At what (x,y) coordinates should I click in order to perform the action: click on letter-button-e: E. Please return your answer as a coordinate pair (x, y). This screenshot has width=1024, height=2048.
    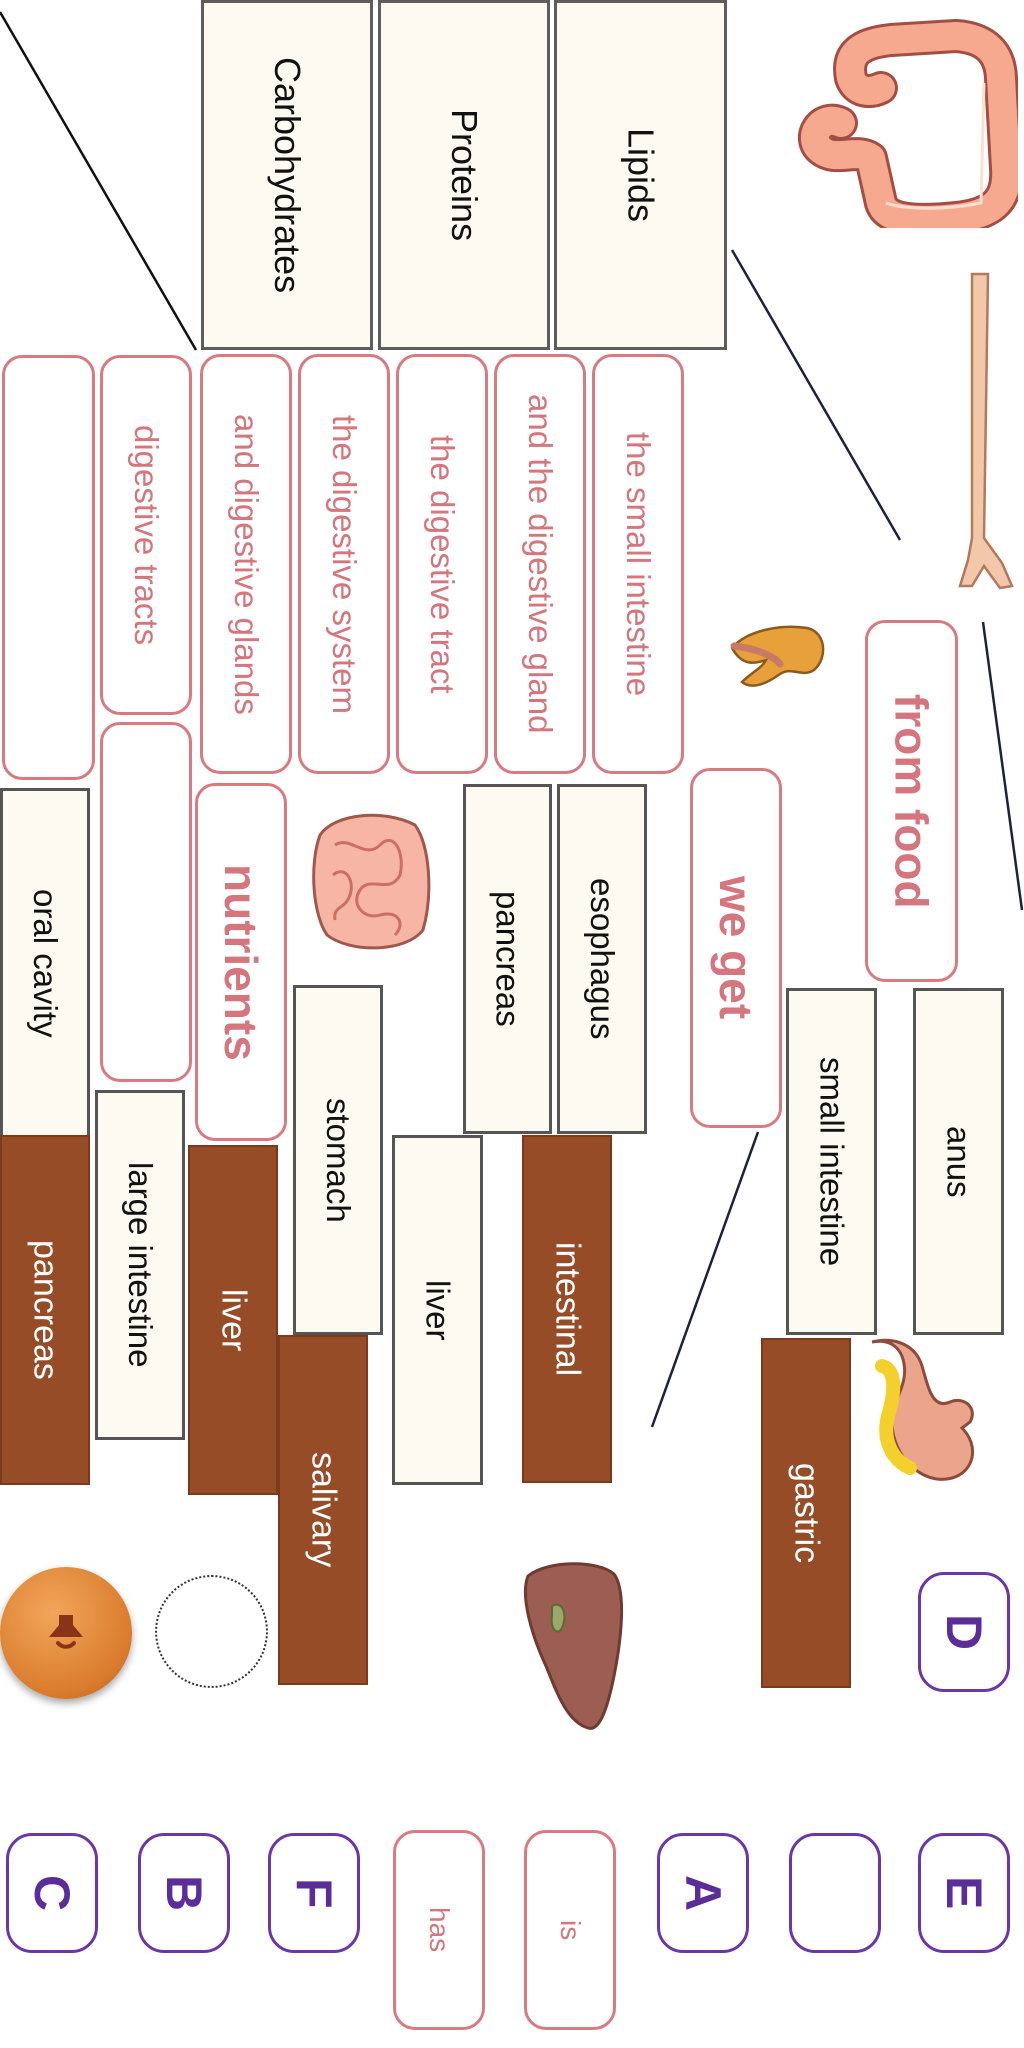
    Looking at the image, I should click on (964, 1893).